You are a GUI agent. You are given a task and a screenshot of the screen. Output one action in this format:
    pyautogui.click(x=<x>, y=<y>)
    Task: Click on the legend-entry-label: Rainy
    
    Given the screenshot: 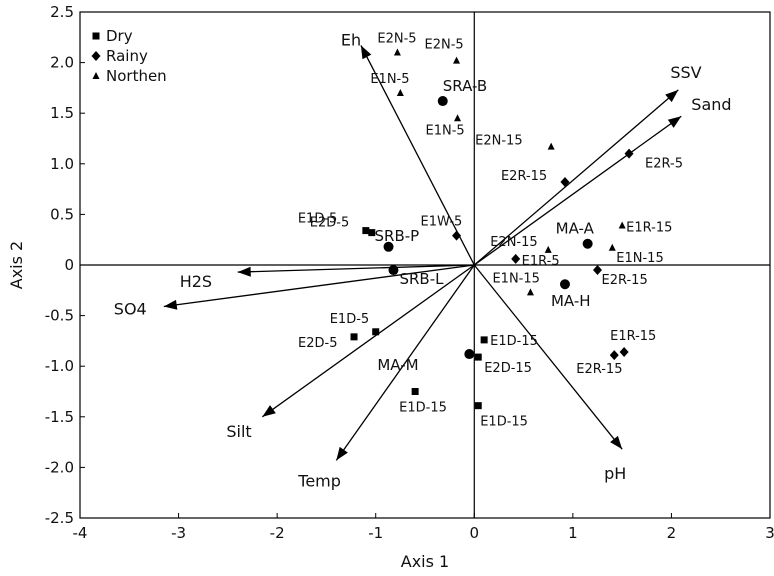 What is the action you would take?
    pyautogui.click(x=127, y=56)
    